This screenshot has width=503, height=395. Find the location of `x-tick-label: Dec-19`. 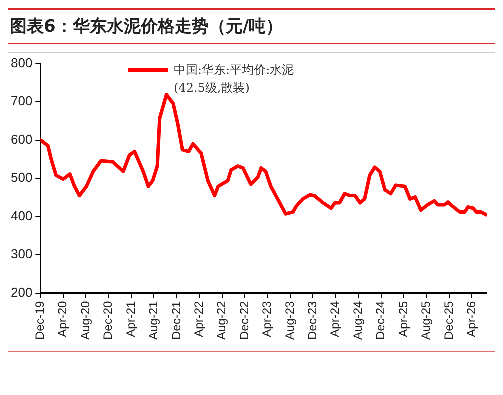

x-tick-label: Dec-19 is located at coordinates (40, 320).